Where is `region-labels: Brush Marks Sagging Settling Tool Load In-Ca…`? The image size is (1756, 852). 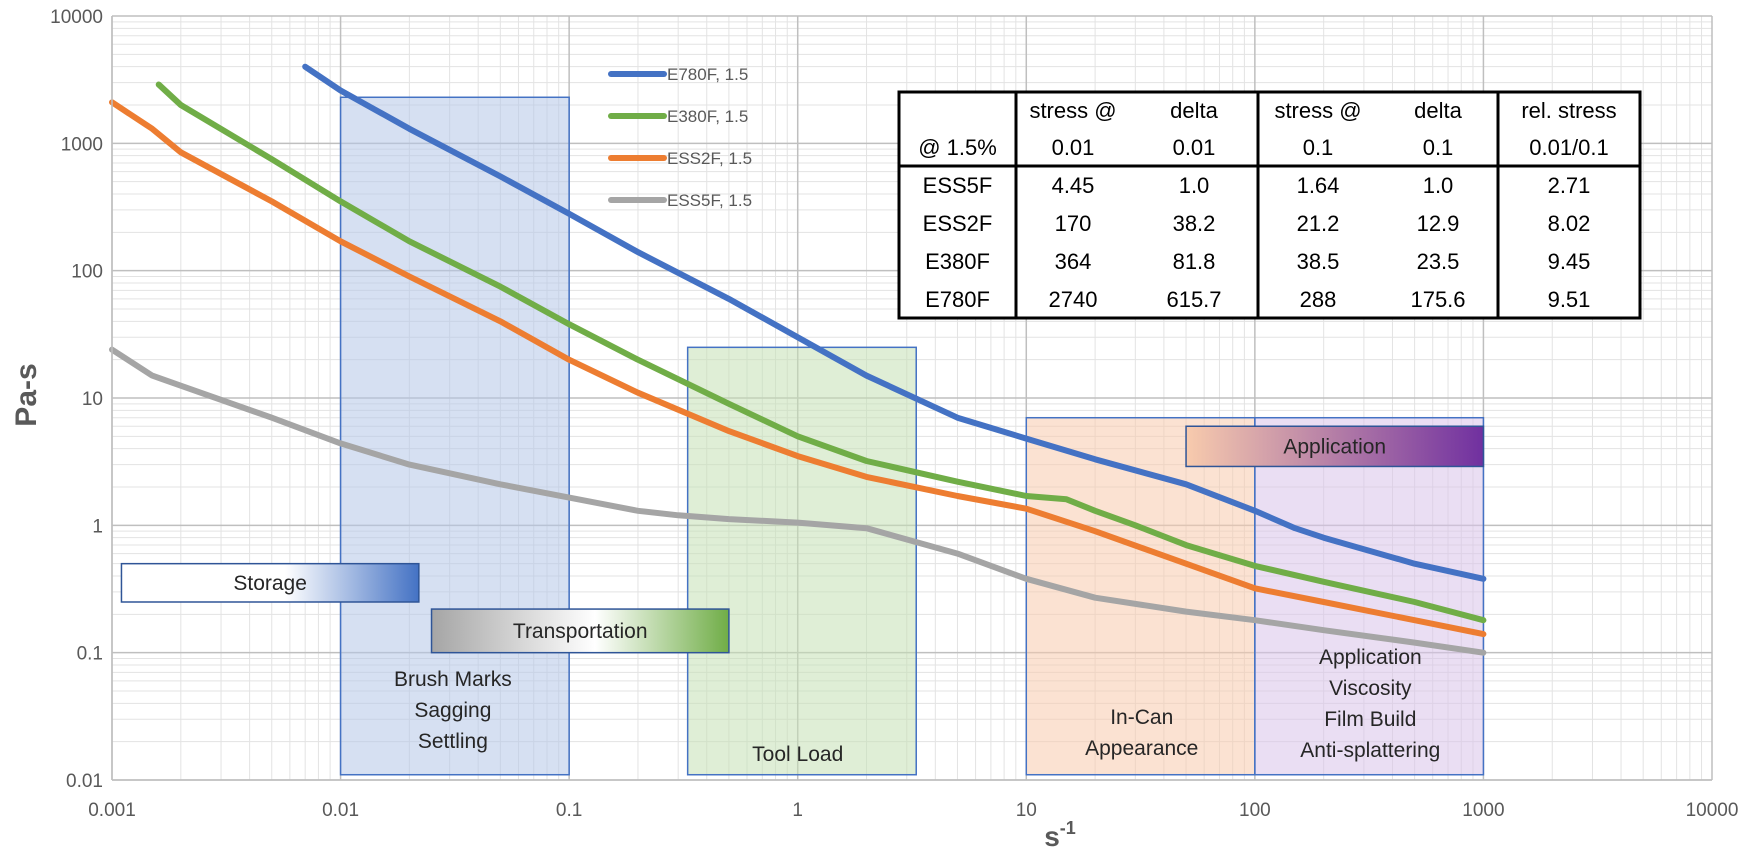 region-labels: Brush Marks Sagging Settling Tool Load In-Ca… is located at coordinates (917, 706).